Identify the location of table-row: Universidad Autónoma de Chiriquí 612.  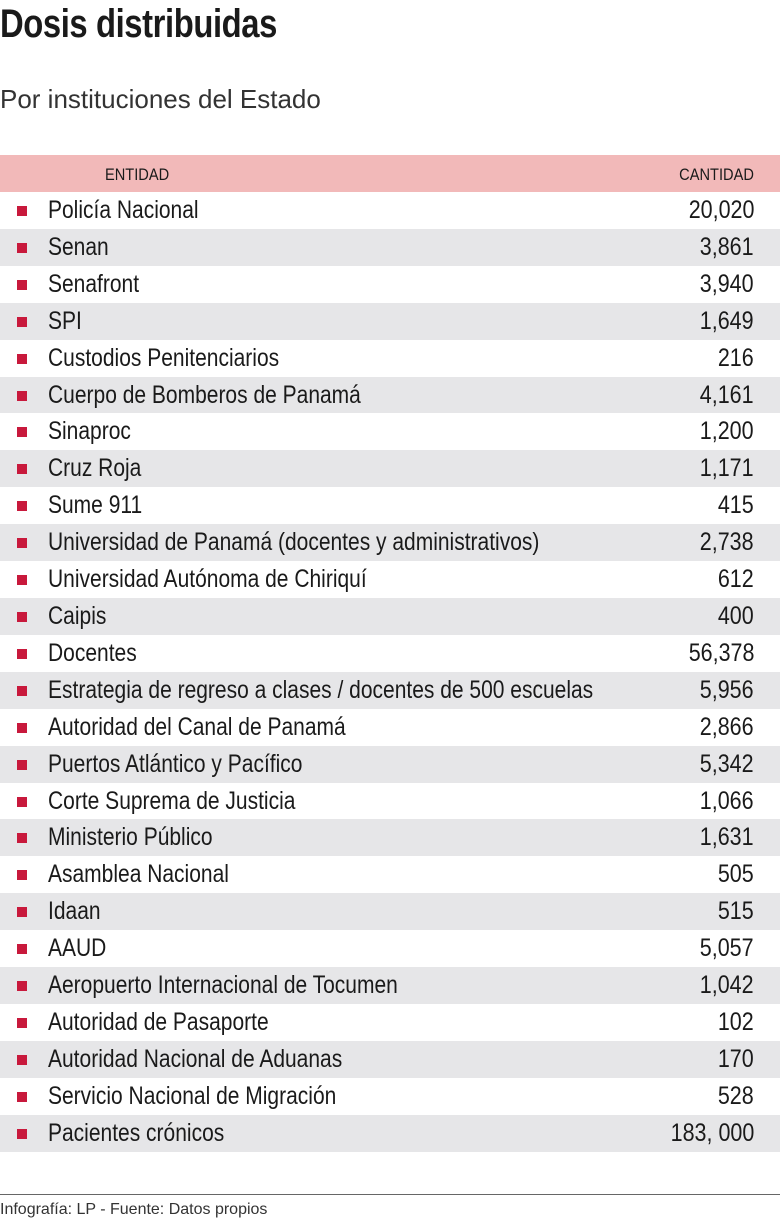
(390, 579).